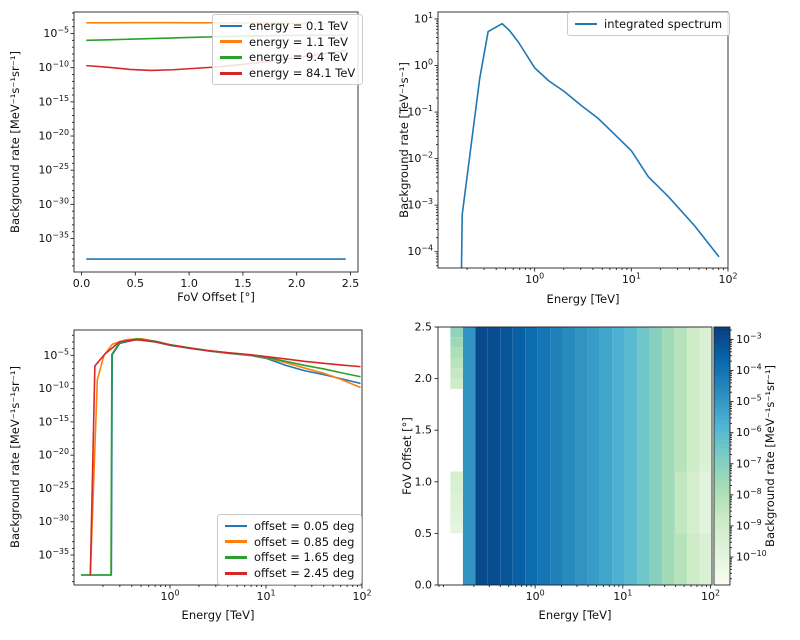  Describe the element at coordinates (770, 456) in the screenshot. I see `colorbar-label: Background rate [MeV⁻¹s⁻¹sr⁻¹]` at that location.